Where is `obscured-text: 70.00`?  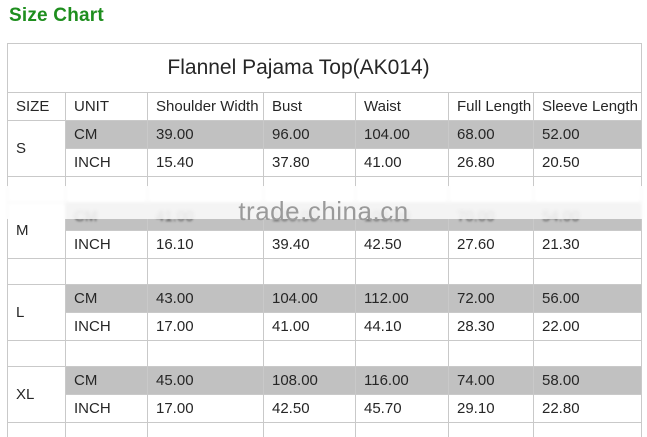
obscured-text: 70.00 is located at coordinates (476, 216).